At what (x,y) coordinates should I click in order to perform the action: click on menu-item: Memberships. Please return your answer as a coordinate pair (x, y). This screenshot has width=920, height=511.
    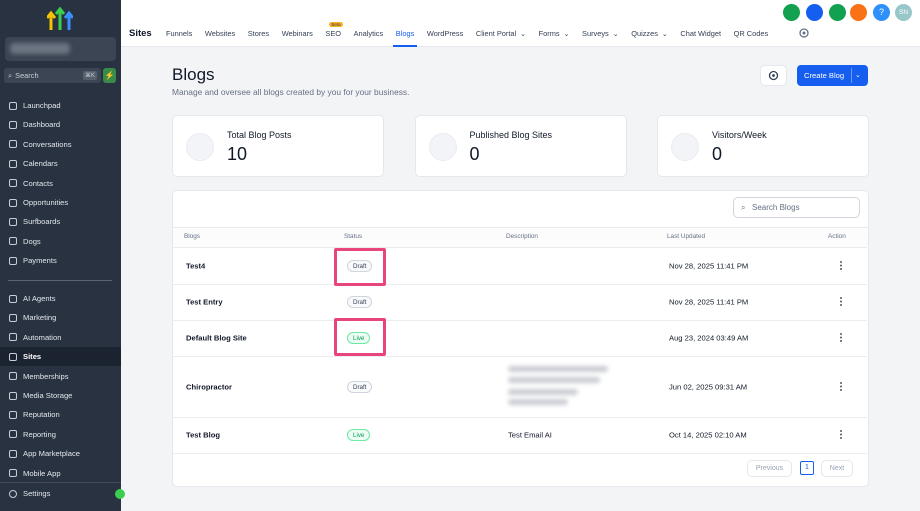
    Looking at the image, I should click on (60, 376).